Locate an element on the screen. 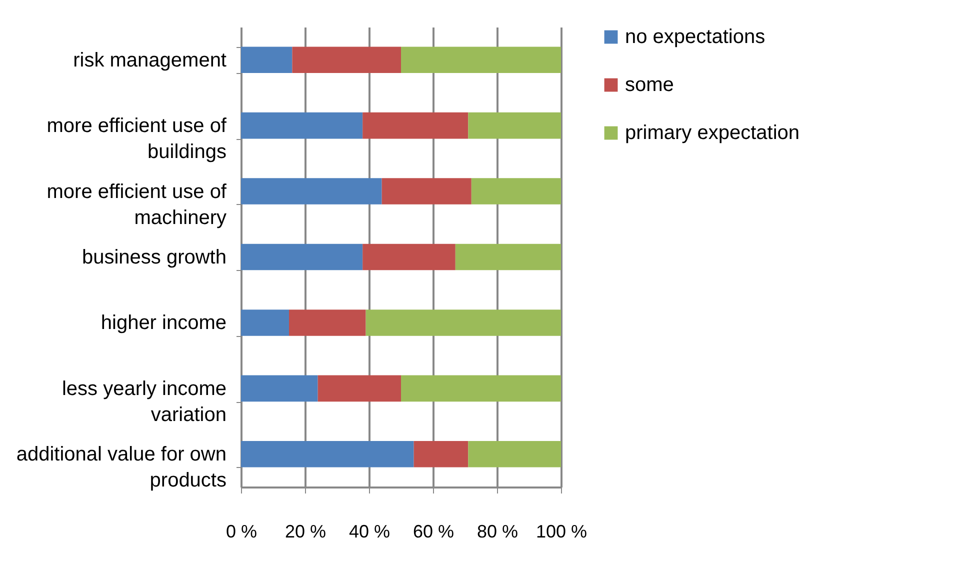 This screenshot has height=578, width=956. y-tick-label: more efficient use of buildings is located at coordinates (136, 139).